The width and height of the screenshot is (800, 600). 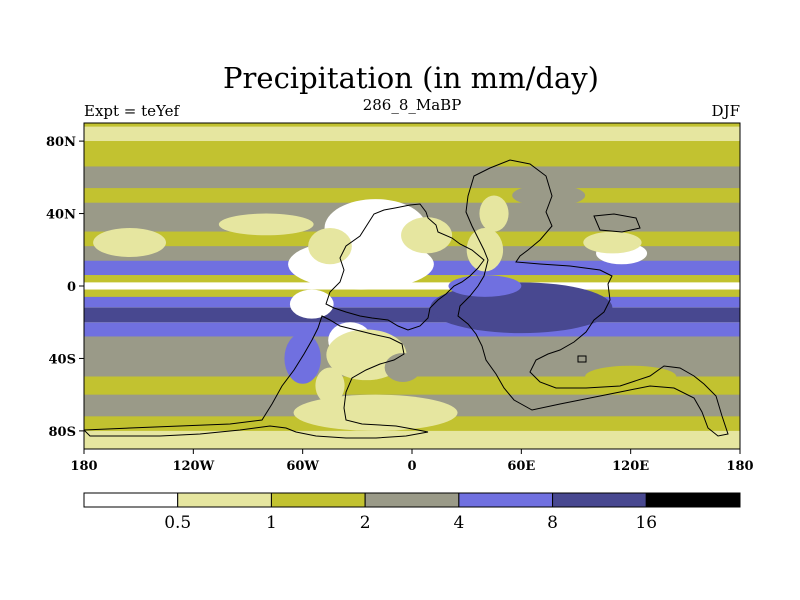 I want to click on x-axis: 180 120W 60W 0 60E 120E 180, so click(x=412, y=461).